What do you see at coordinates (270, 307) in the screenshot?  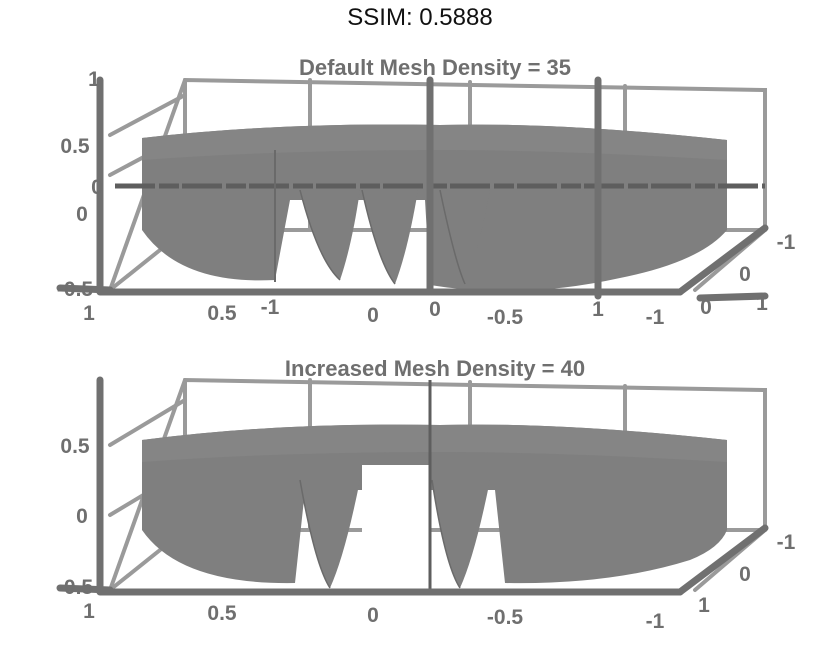 I see `extra-tick-label: -1` at bounding box center [270, 307].